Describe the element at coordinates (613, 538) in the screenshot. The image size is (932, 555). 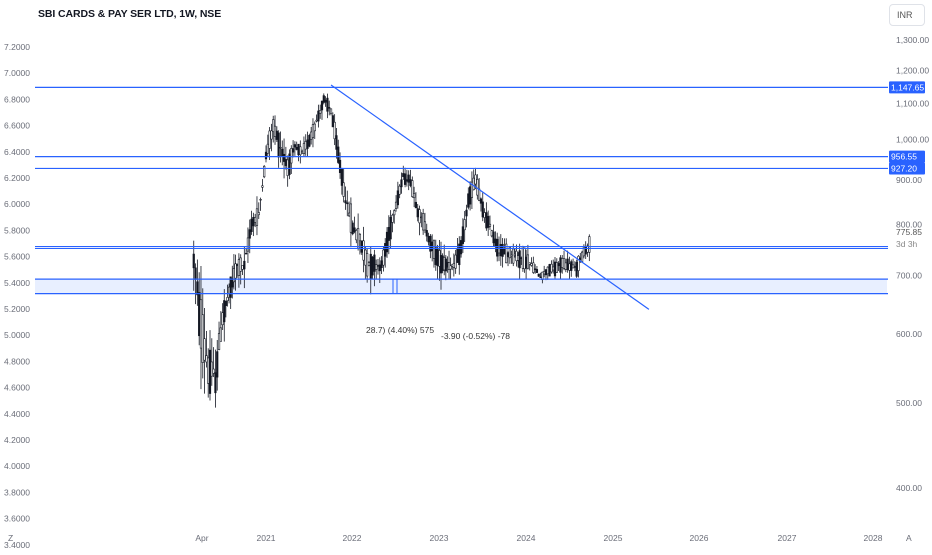
I see `x-axis-tick: 2025` at that location.